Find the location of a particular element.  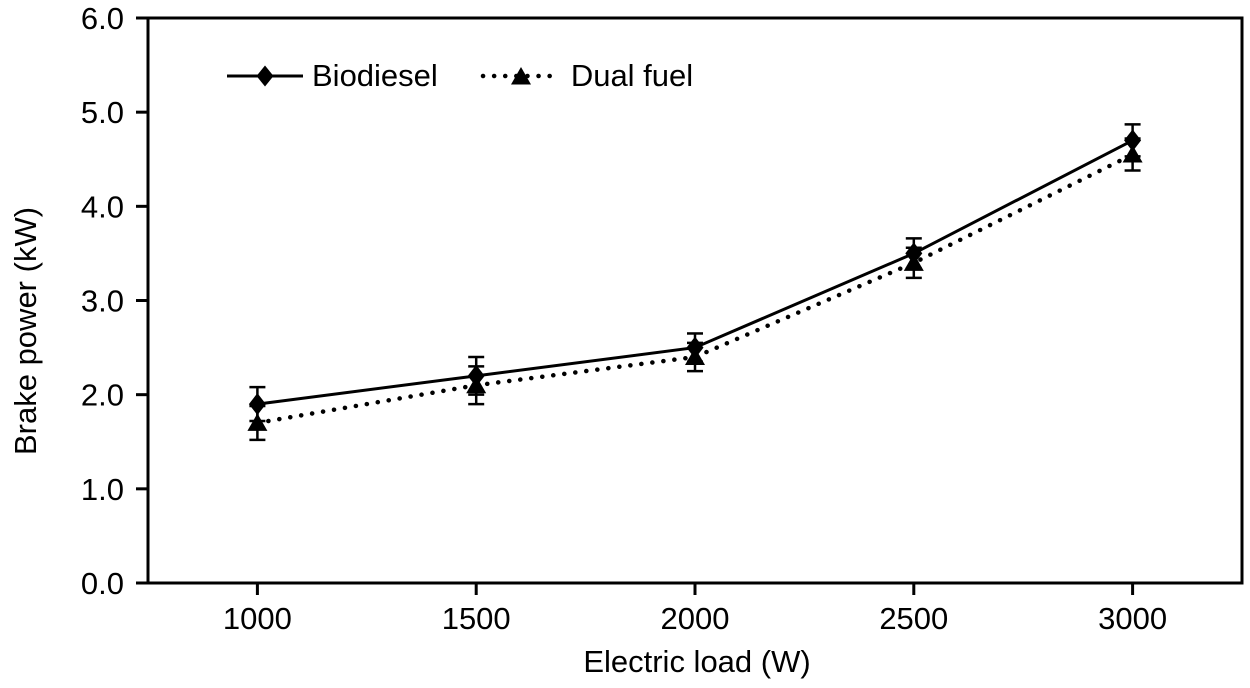

y-tick-label: 5.0 is located at coordinates (102, 112).